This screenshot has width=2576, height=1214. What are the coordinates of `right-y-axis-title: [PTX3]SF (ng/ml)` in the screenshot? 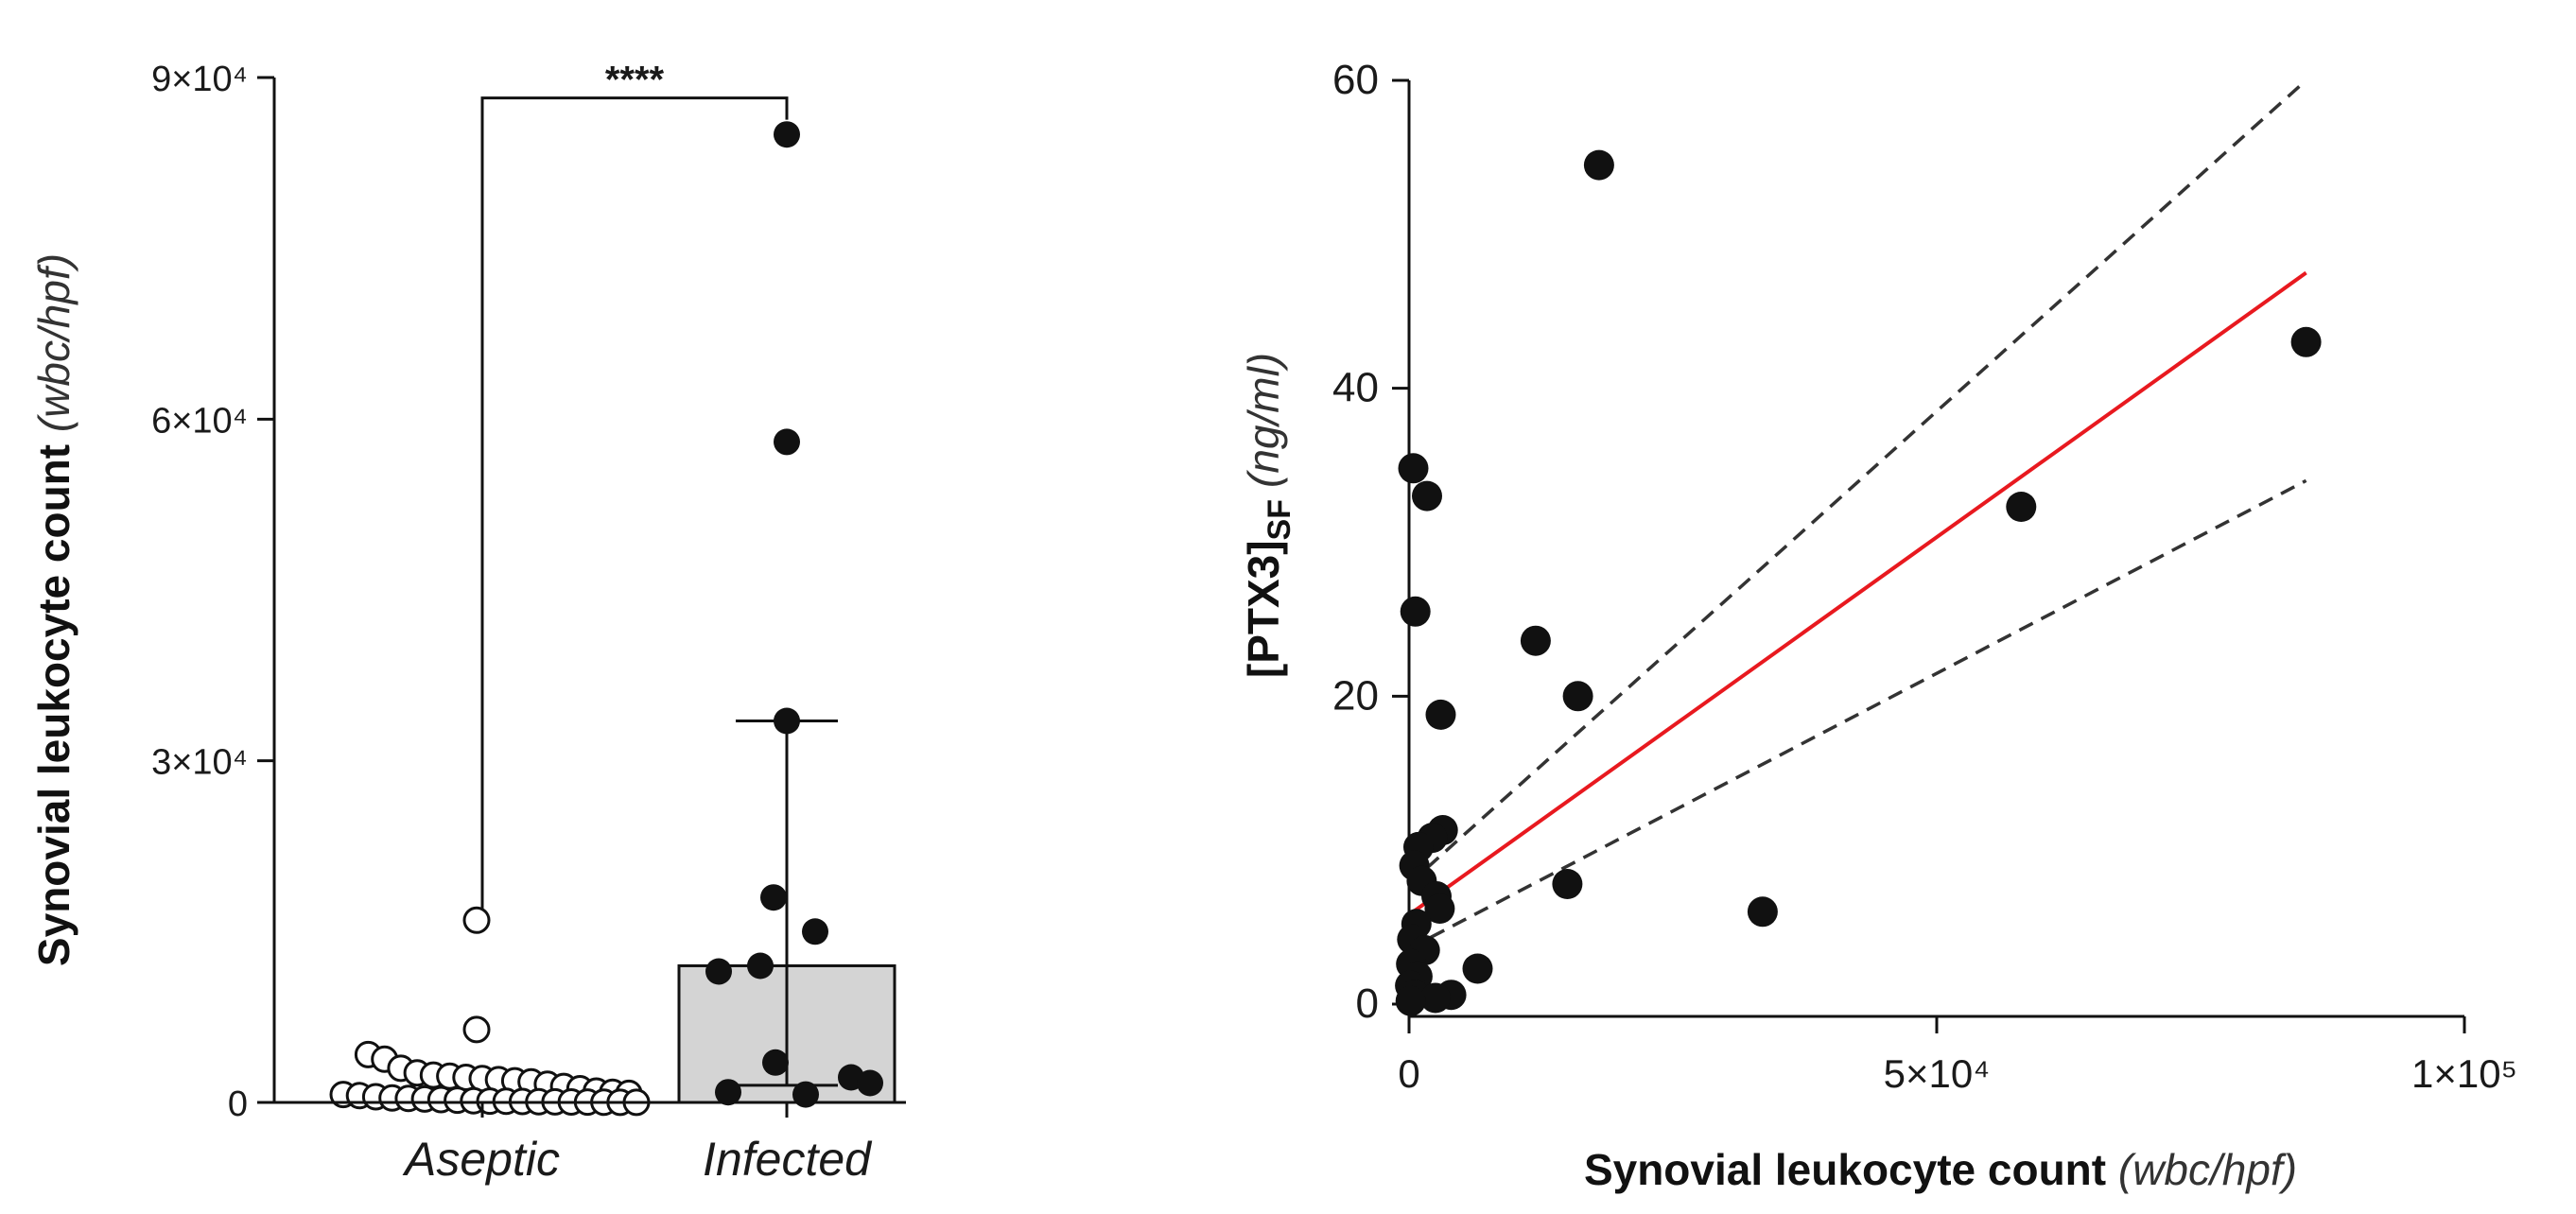 It's located at (1268, 515).